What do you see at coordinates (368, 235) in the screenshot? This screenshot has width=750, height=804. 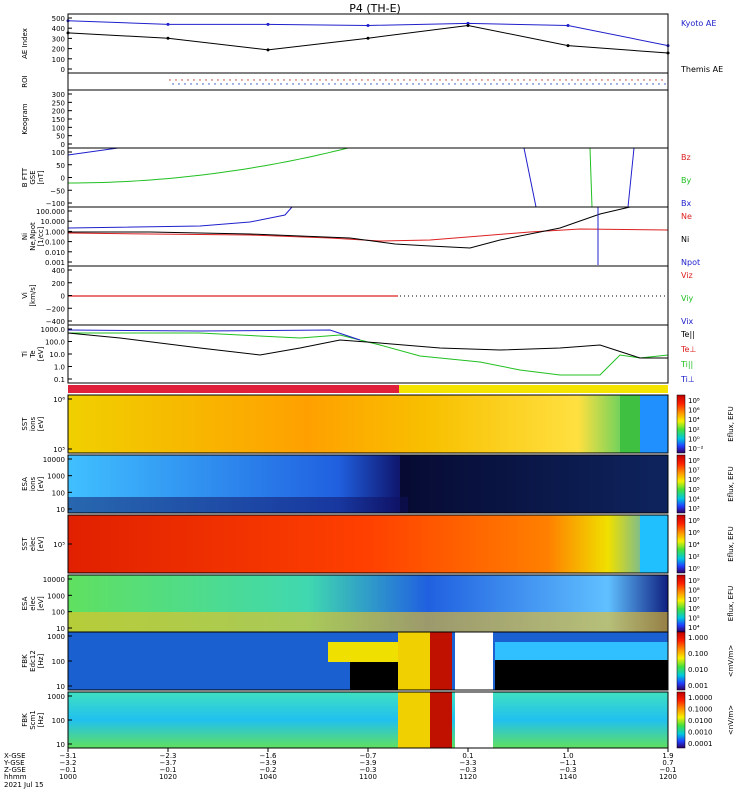 I see `ne-line` at bounding box center [368, 235].